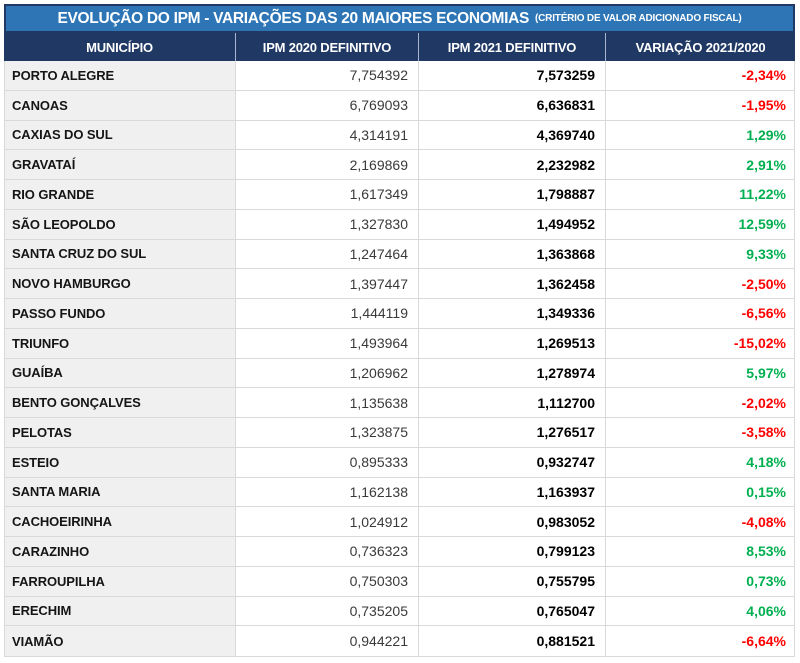  I want to click on cell-variacao: -3,58%, so click(699, 432).